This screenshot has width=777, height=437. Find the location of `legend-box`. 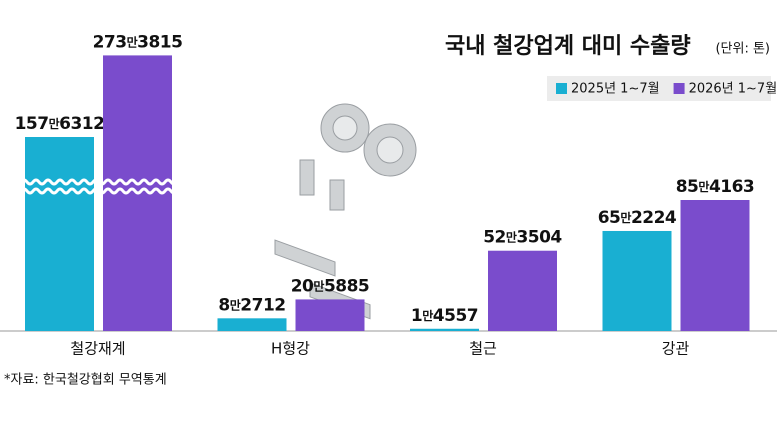

legend-box is located at coordinates (659, 88).